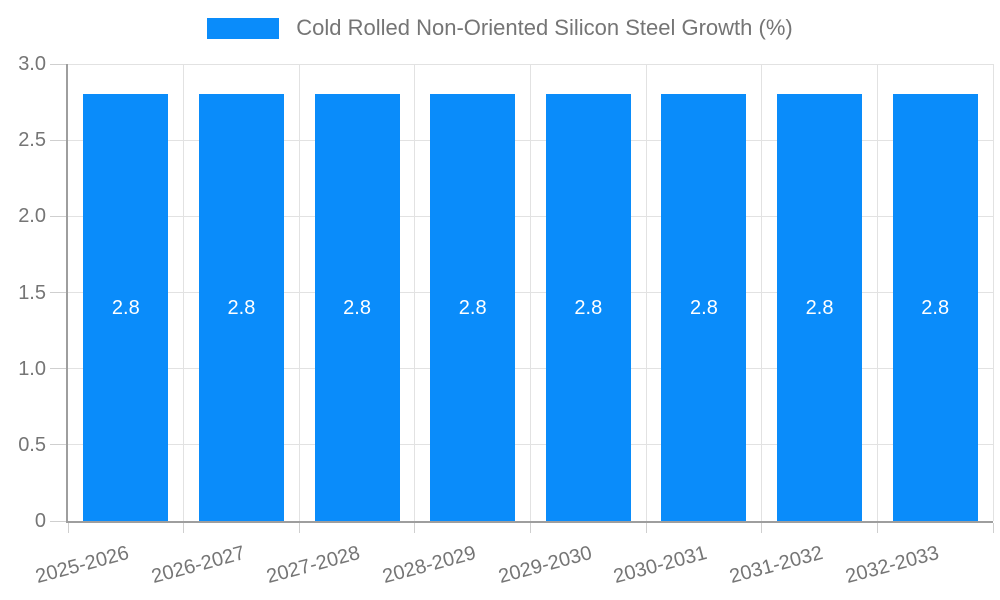 This screenshot has height=600, width=1000. Describe the element at coordinates (32, 216) in the screenshot. I see `y-axis-label: 2.0` at that location.